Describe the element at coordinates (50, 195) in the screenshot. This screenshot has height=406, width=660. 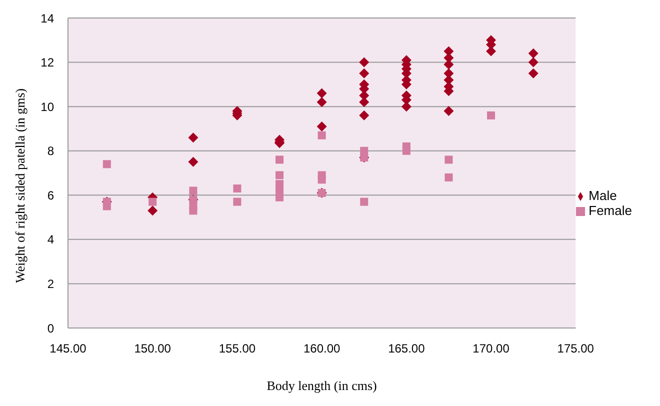
I see `y-tick-label: 6` at that location.